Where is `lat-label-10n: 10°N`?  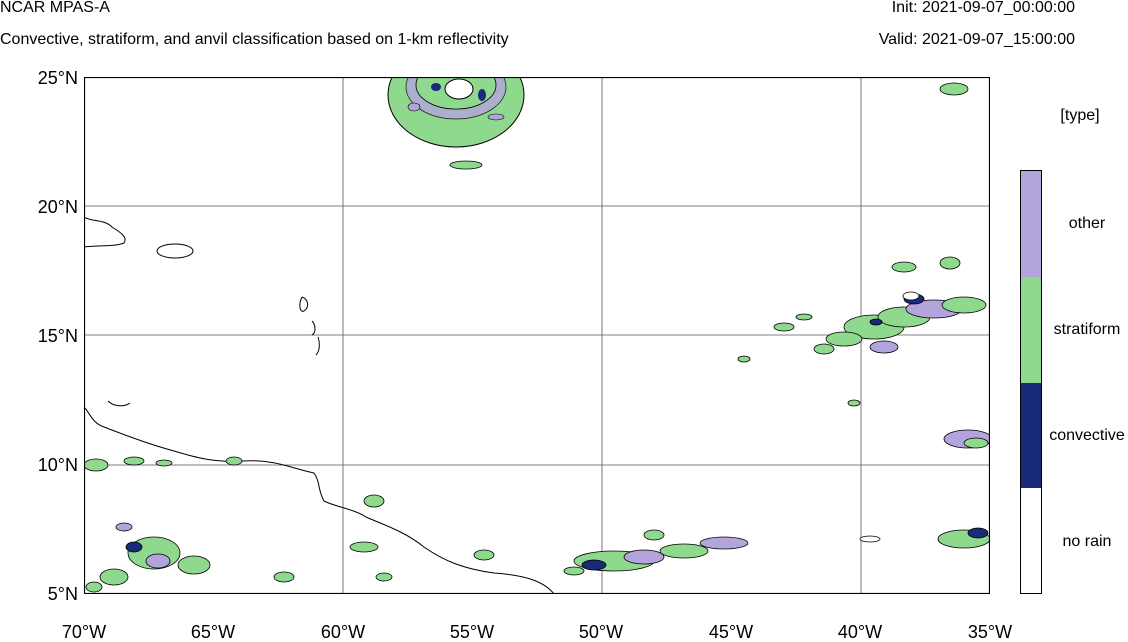 lat-label-10n: 10°N is located at coordinates (57, 465).